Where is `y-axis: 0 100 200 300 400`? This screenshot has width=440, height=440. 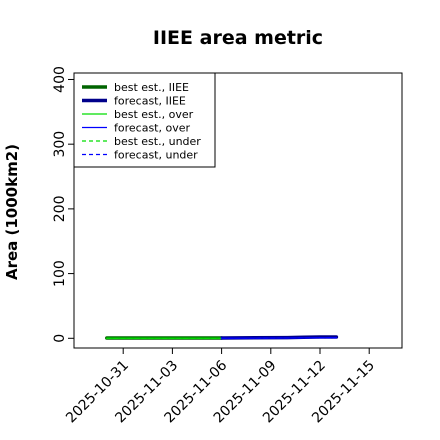
y-axis: 0 100 200 300 400 is located at coordinates (63, 204).